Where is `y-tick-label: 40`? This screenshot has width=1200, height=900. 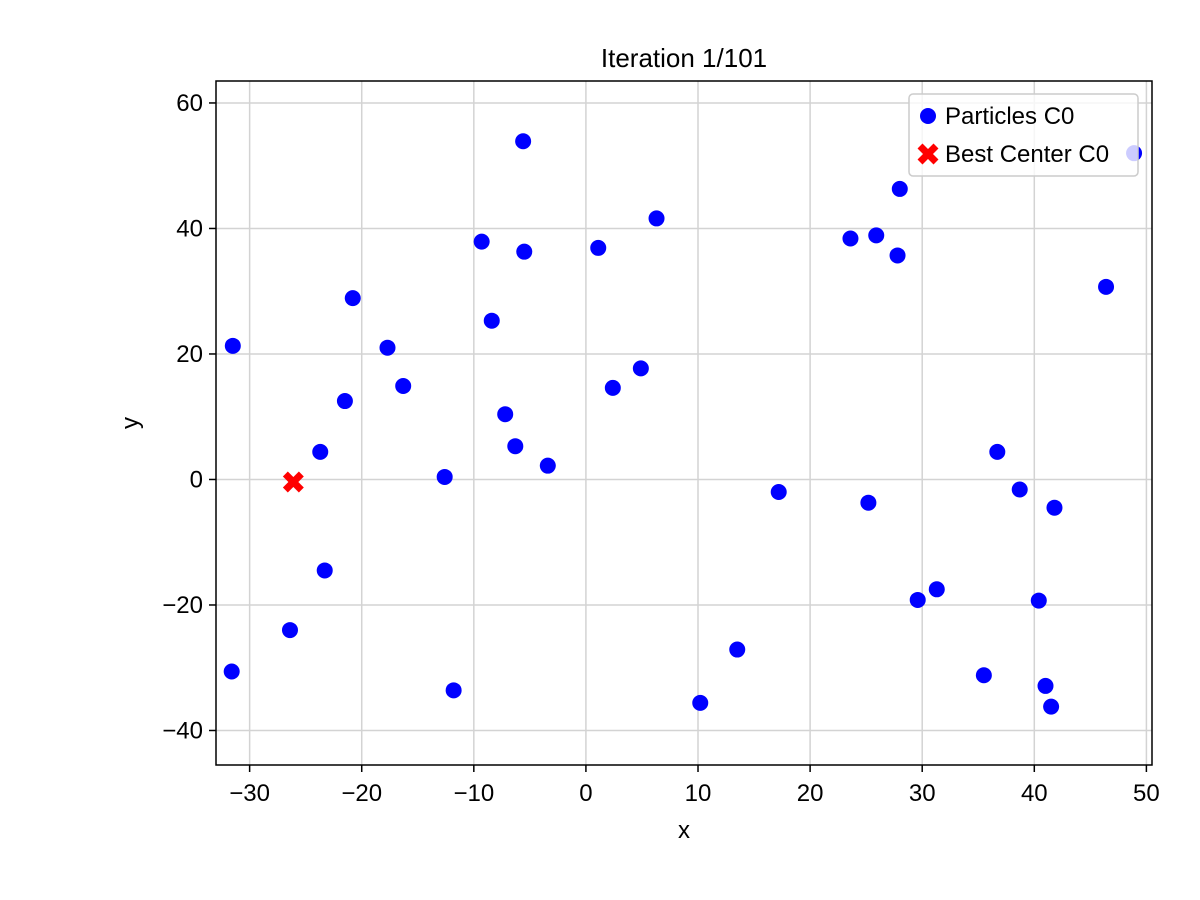 y-tick-label: 40 is located at coordinates (189, 228).